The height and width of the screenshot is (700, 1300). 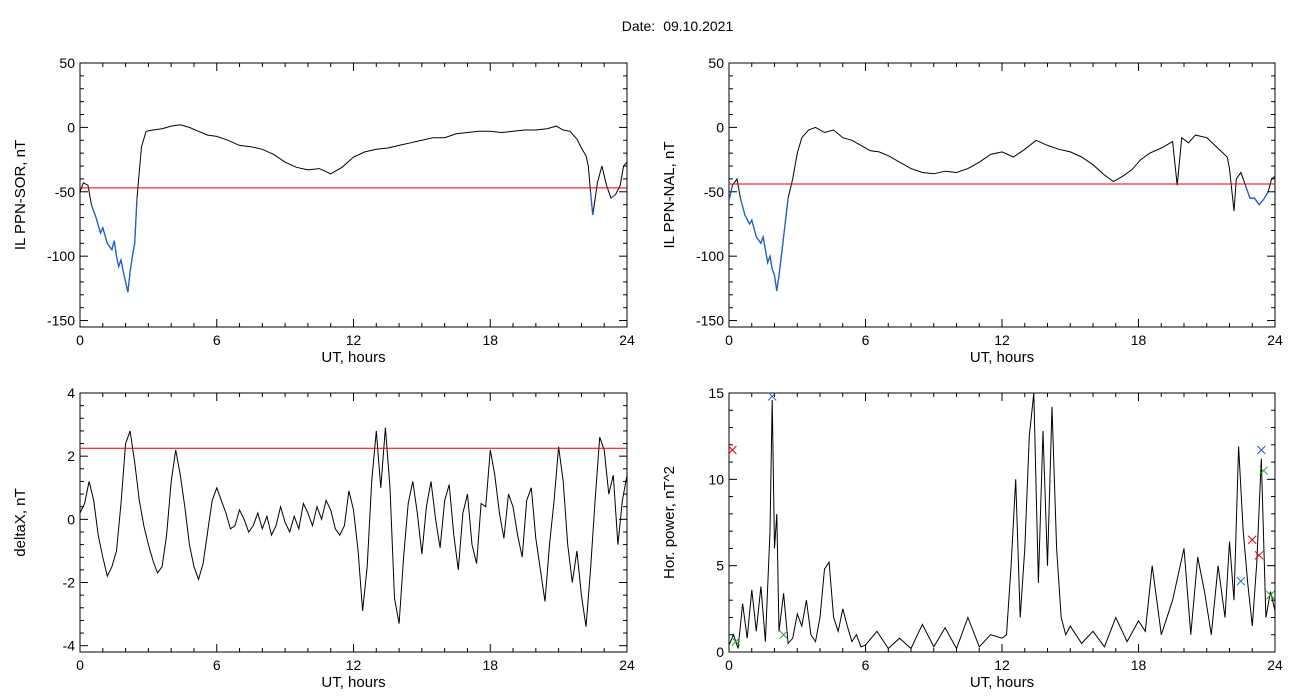 What do you see at coordinates (716, 393) in the screenshot?
I see `y-tick-label: 15` at bounding box center [716, 393].